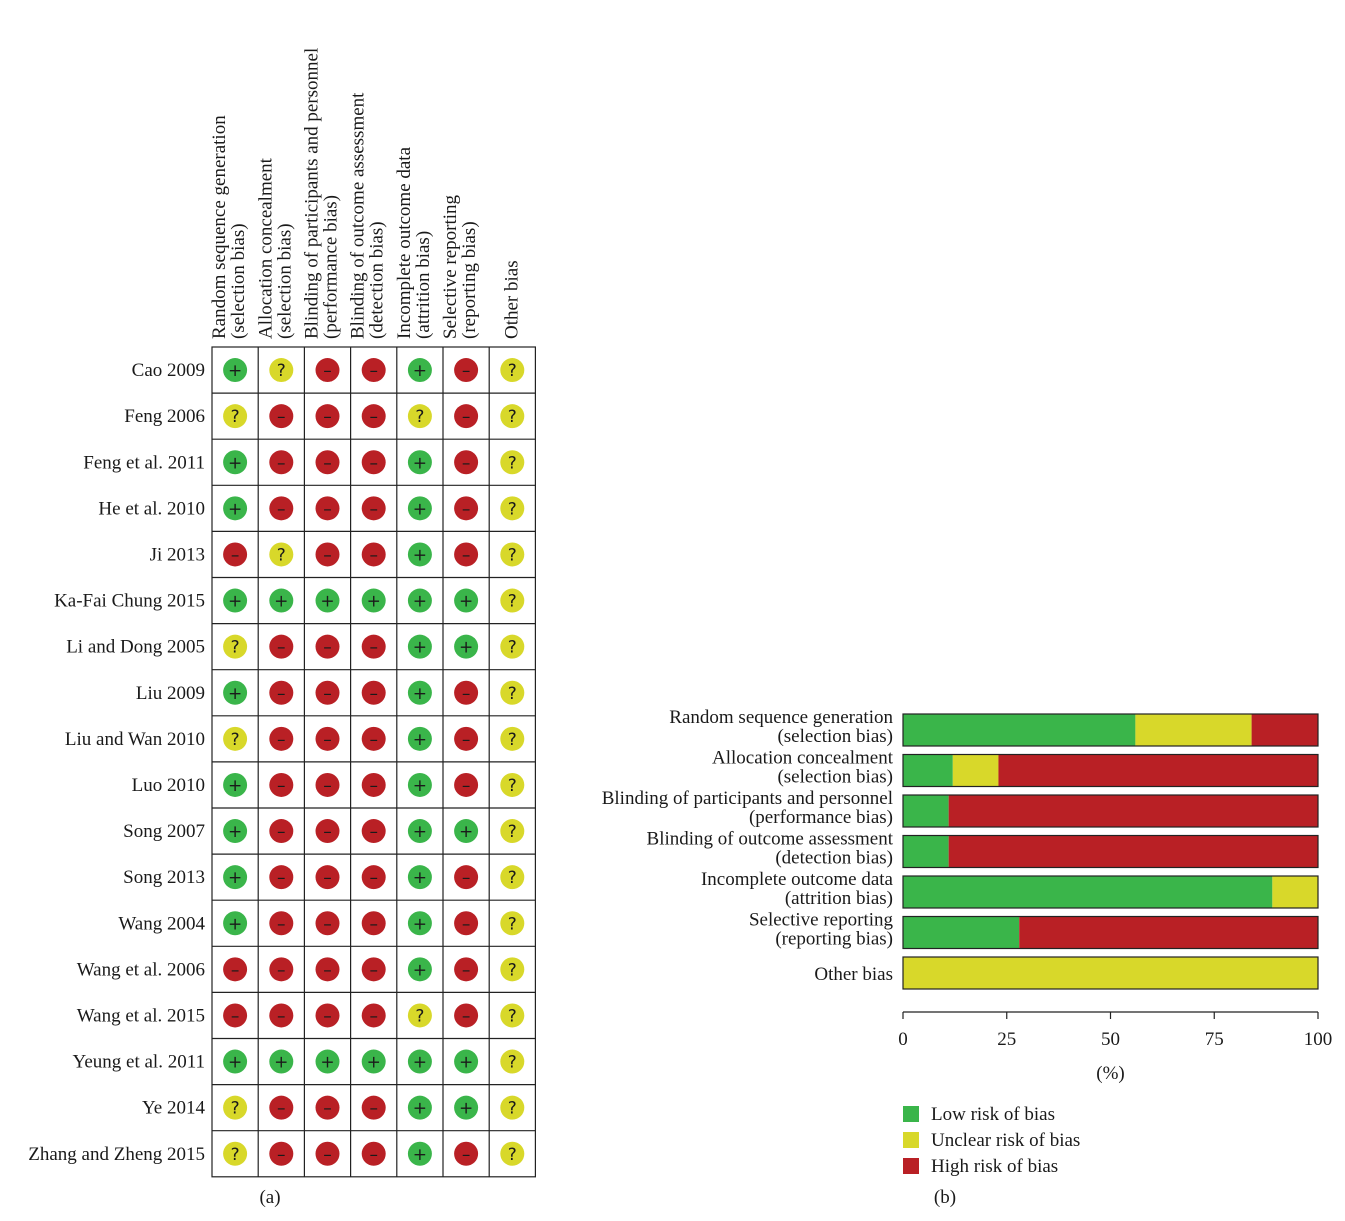 The width and height of the screenshot is (1345, 1221). I want to click on category-sublabel: (performance bias), so click(821, 817).